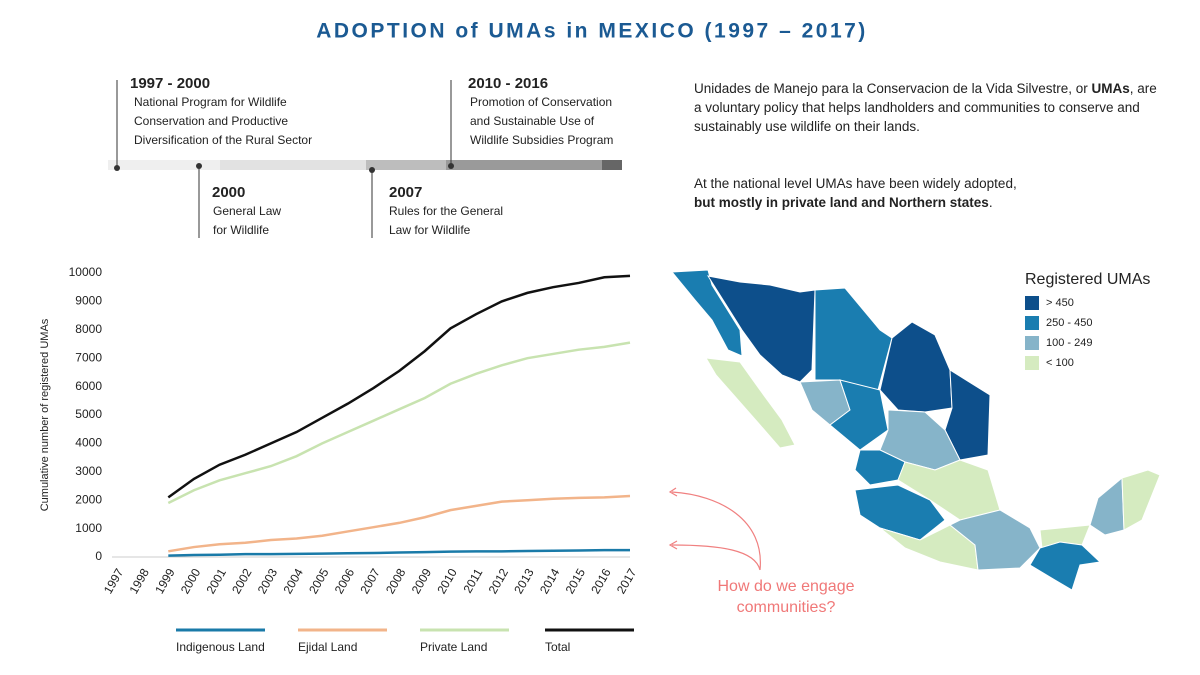 The image size is (1200, 675). Describe the element at coordinates (1069, 323) in the screenshot. I see `legend-label: 250 - 450` at that location.